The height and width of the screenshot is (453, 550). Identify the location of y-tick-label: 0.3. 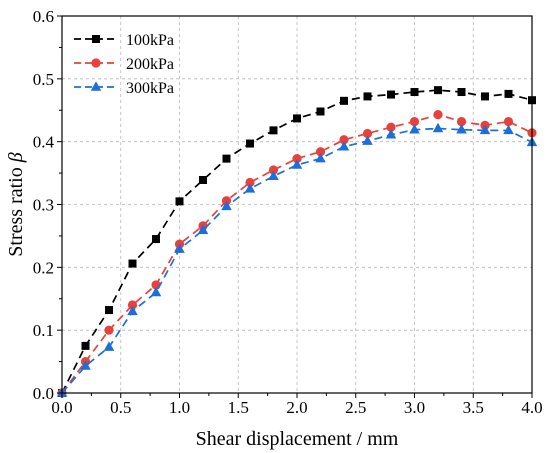
(43, 205).